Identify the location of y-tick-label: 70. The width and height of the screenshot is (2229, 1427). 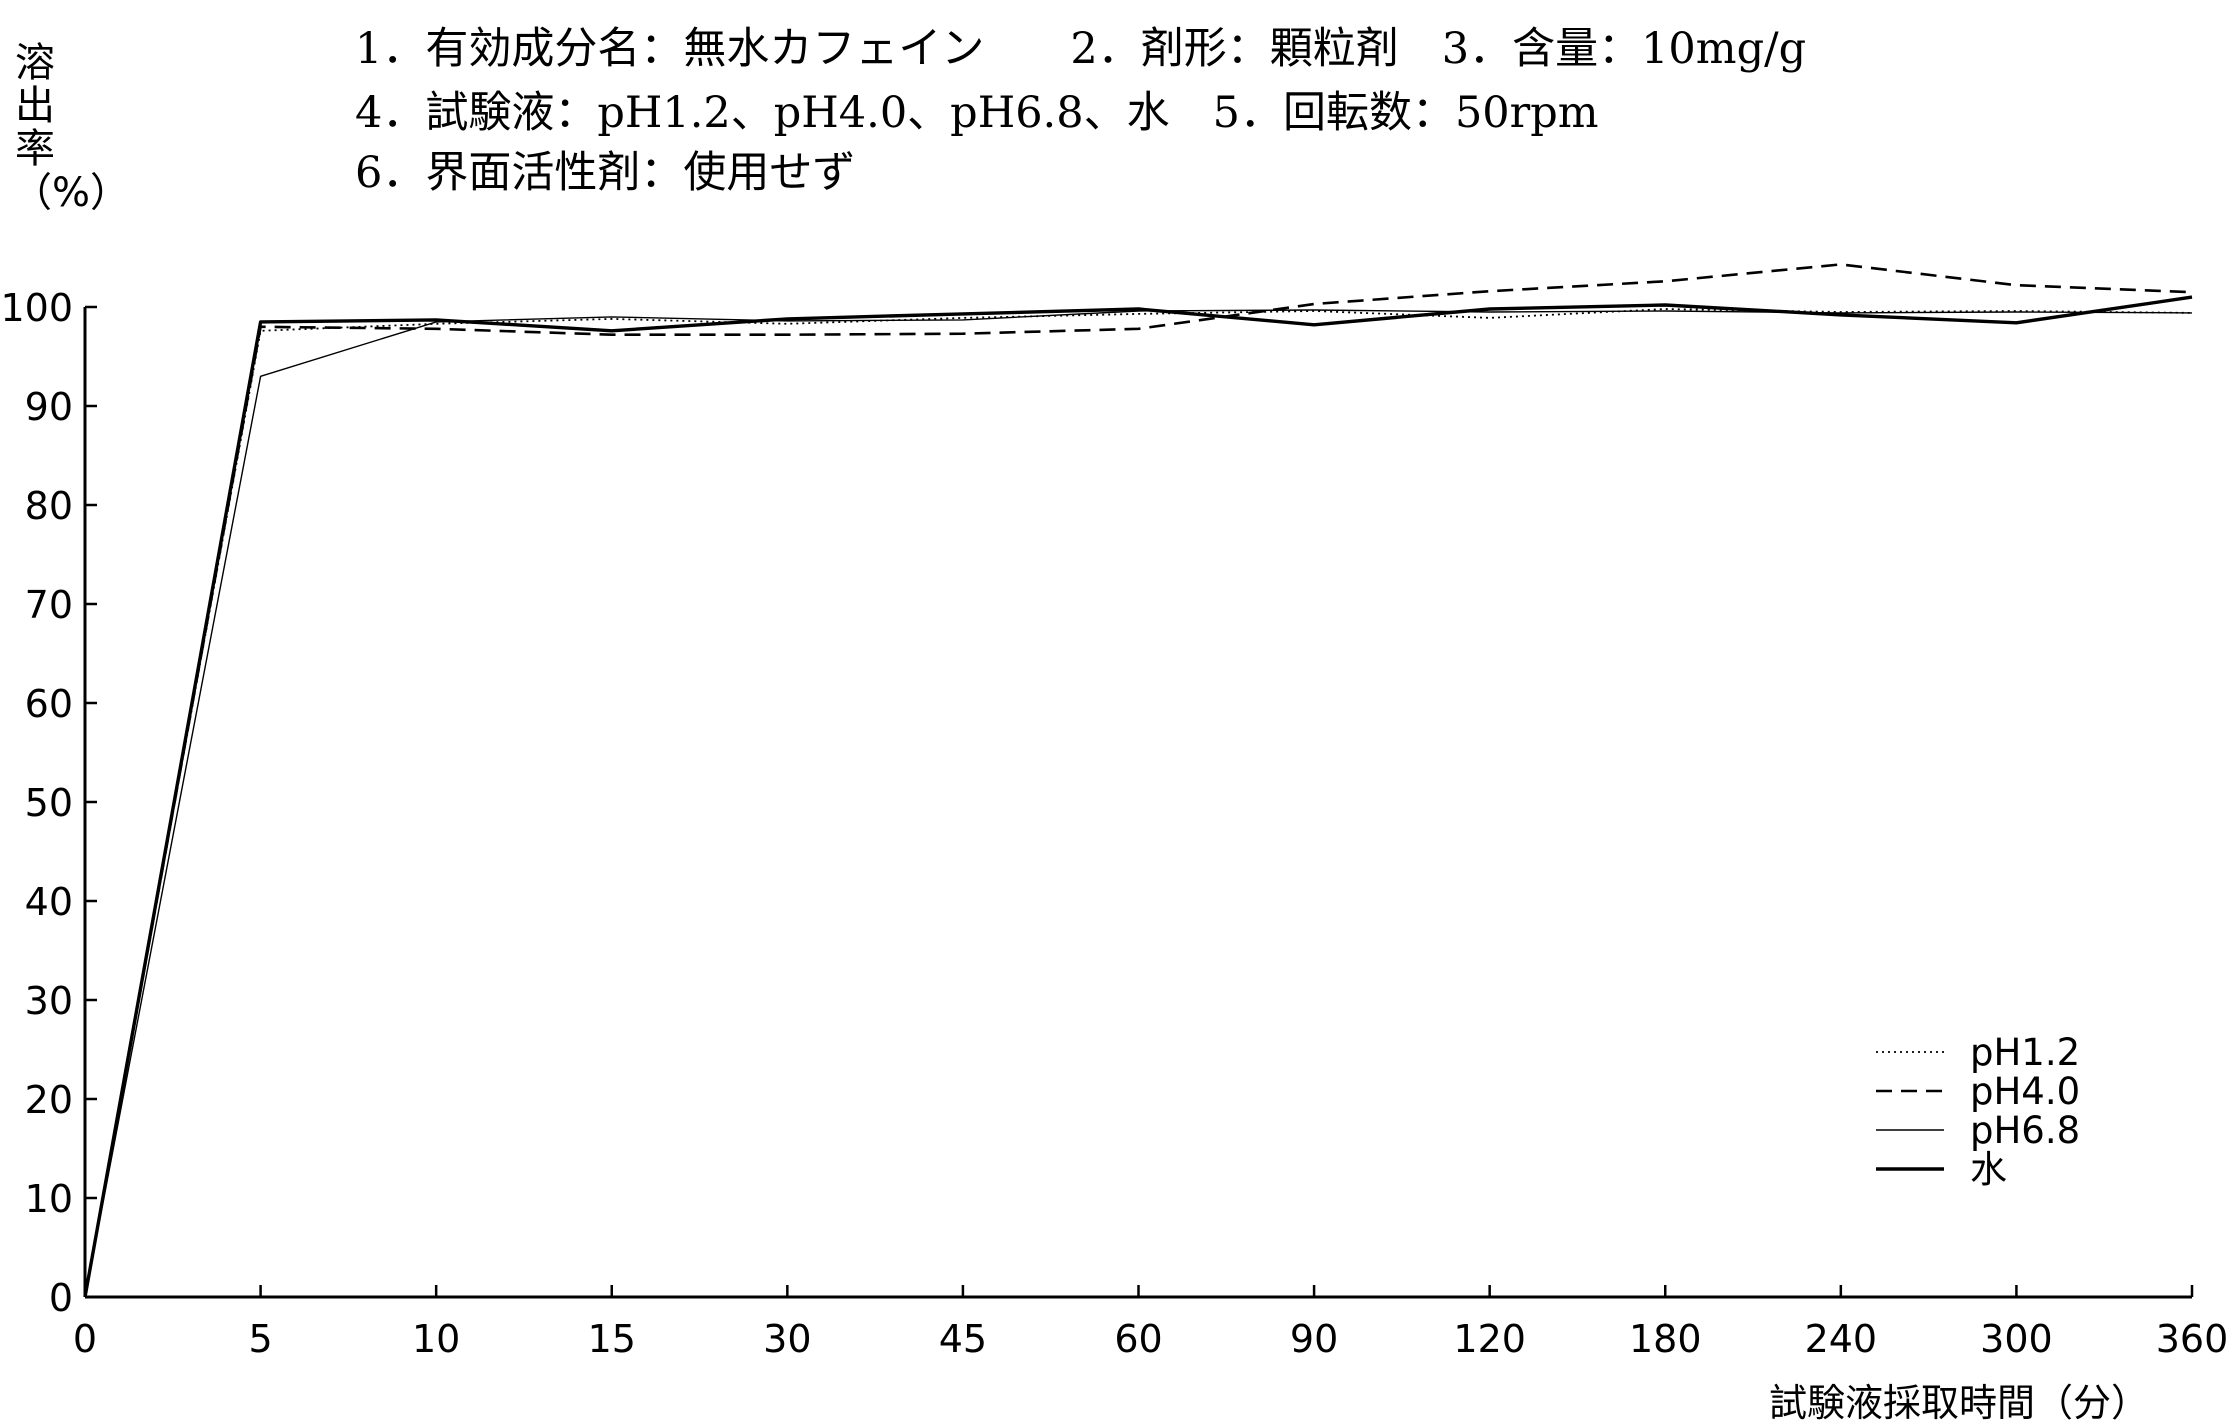
(49, 605).